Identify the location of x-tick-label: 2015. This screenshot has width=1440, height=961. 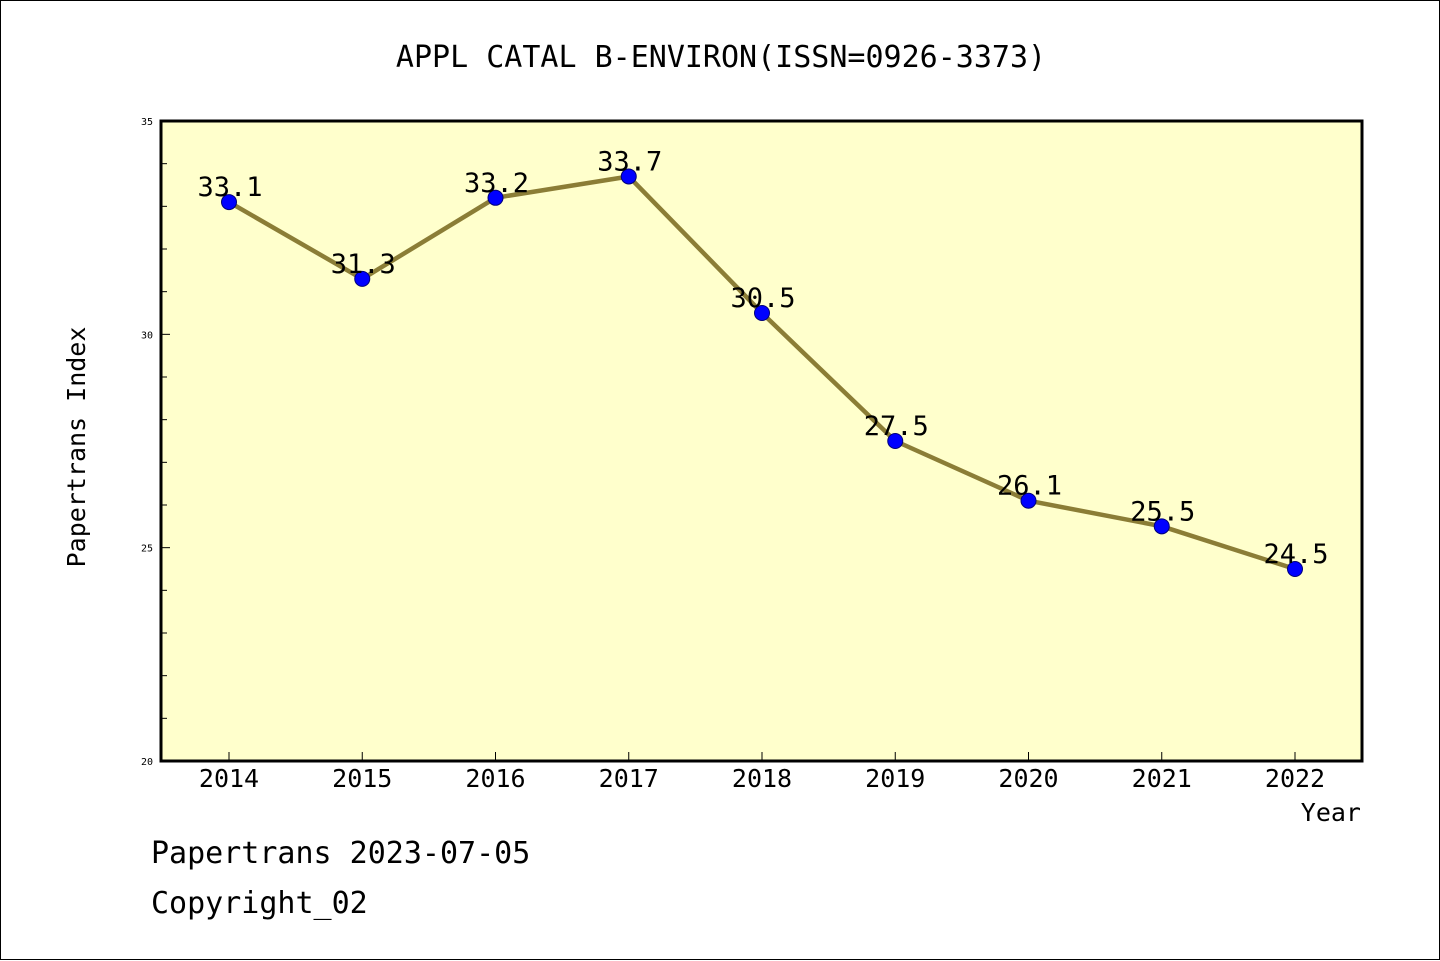
(362, 778).